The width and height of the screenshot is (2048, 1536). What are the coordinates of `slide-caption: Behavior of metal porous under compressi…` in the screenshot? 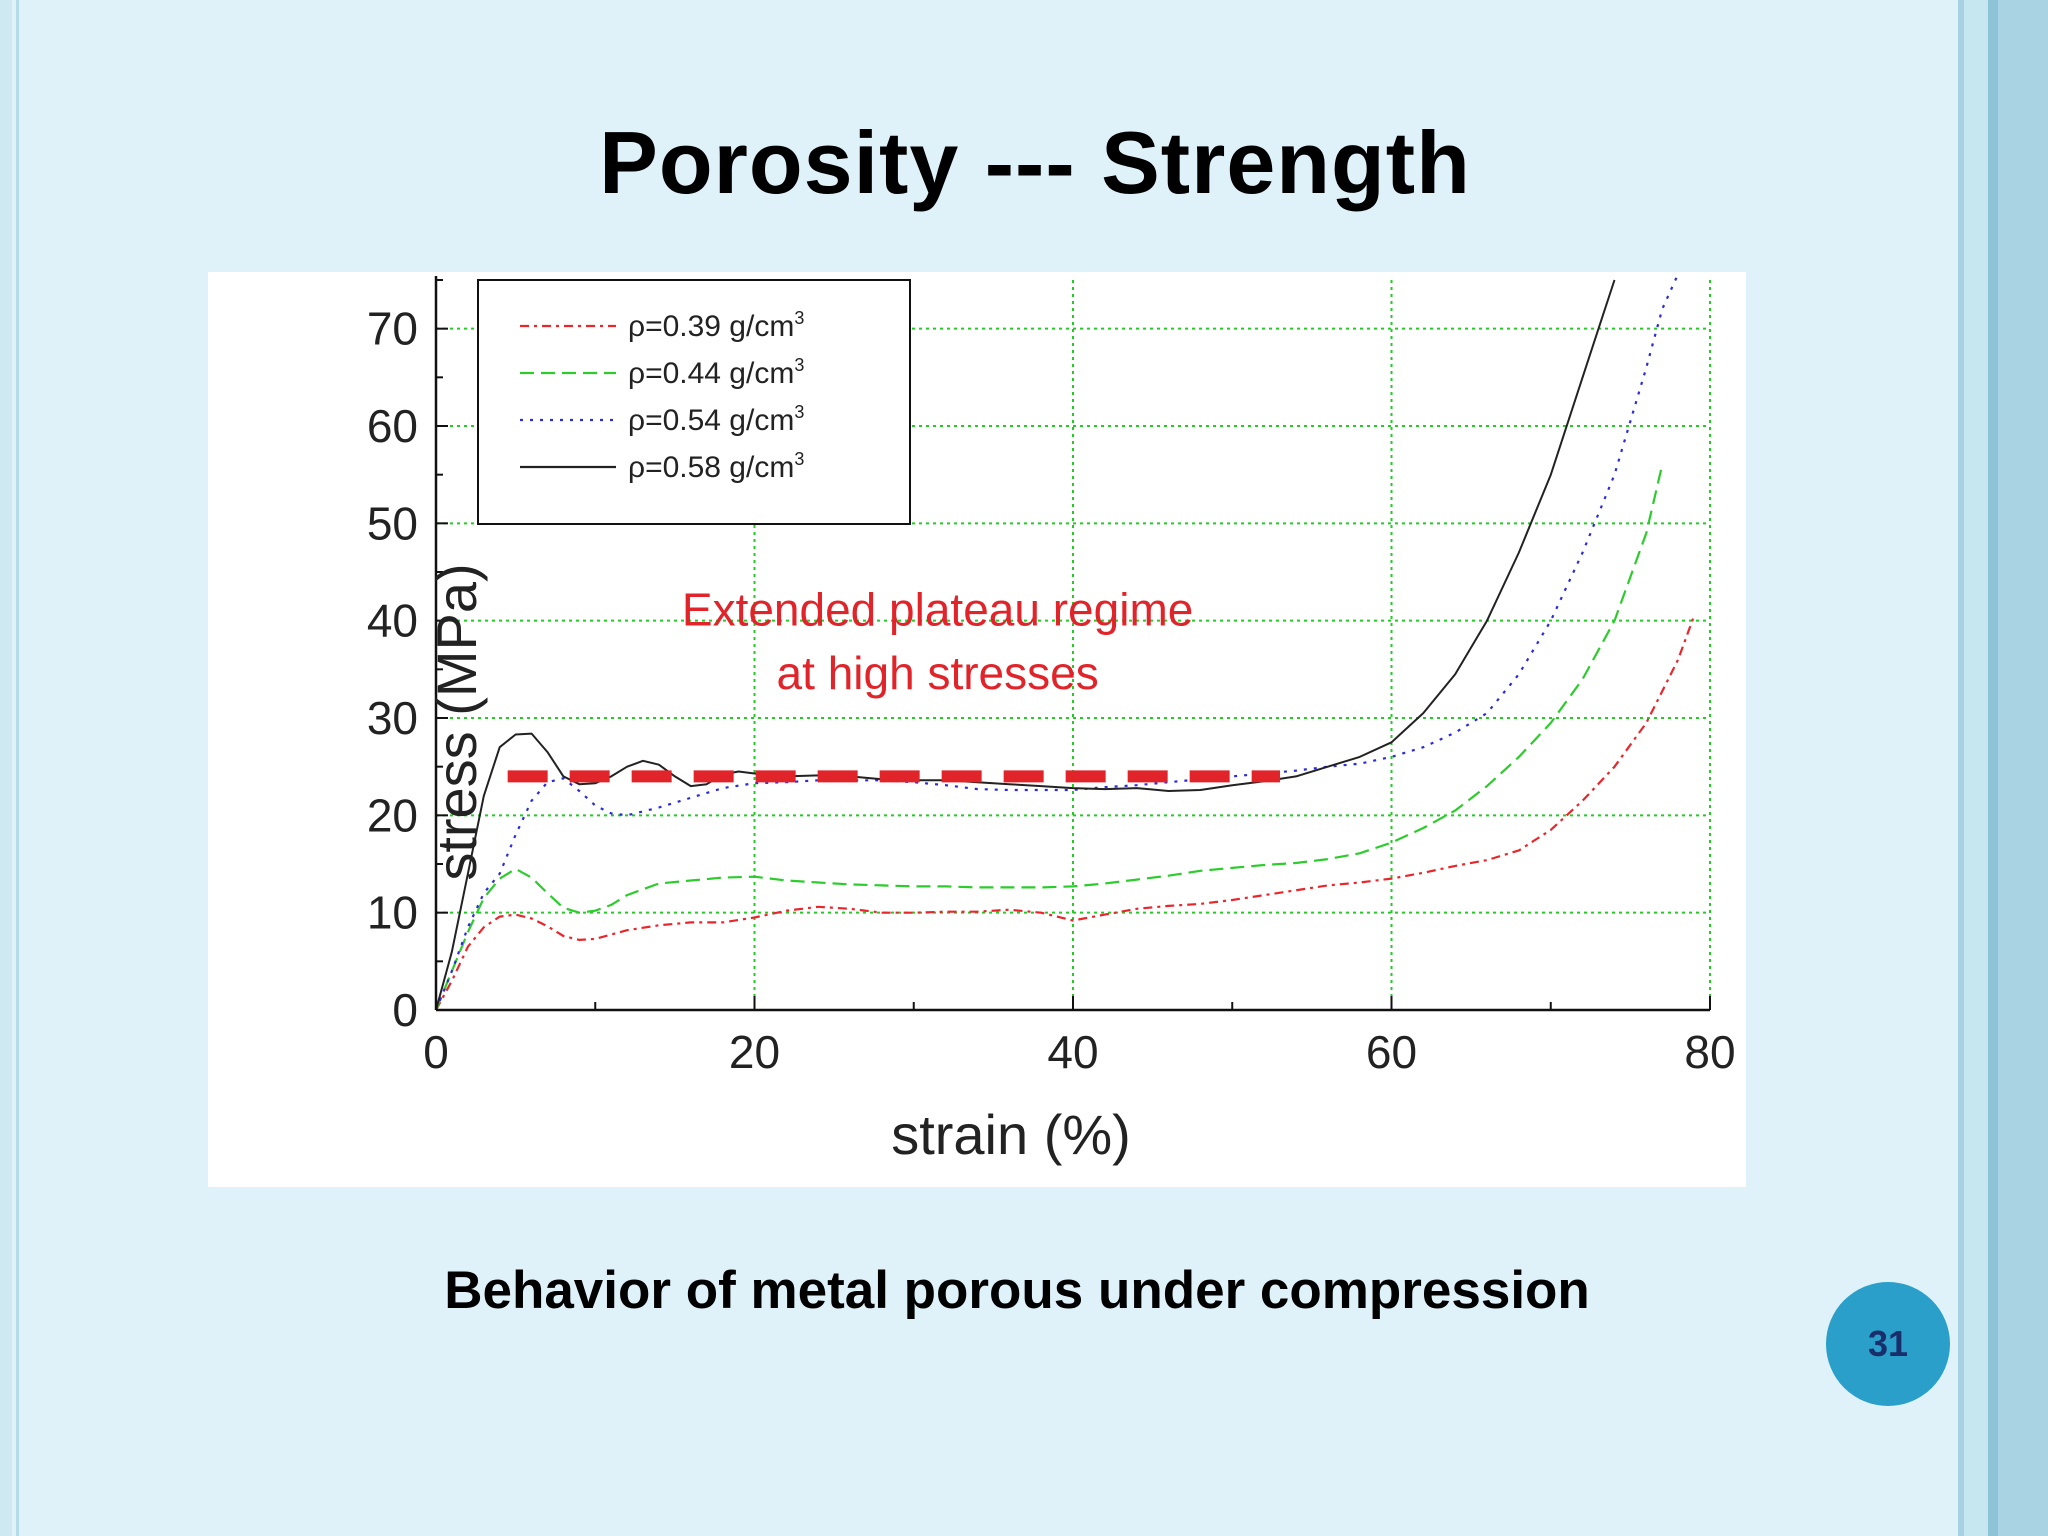 It's located at (1017, 1290).